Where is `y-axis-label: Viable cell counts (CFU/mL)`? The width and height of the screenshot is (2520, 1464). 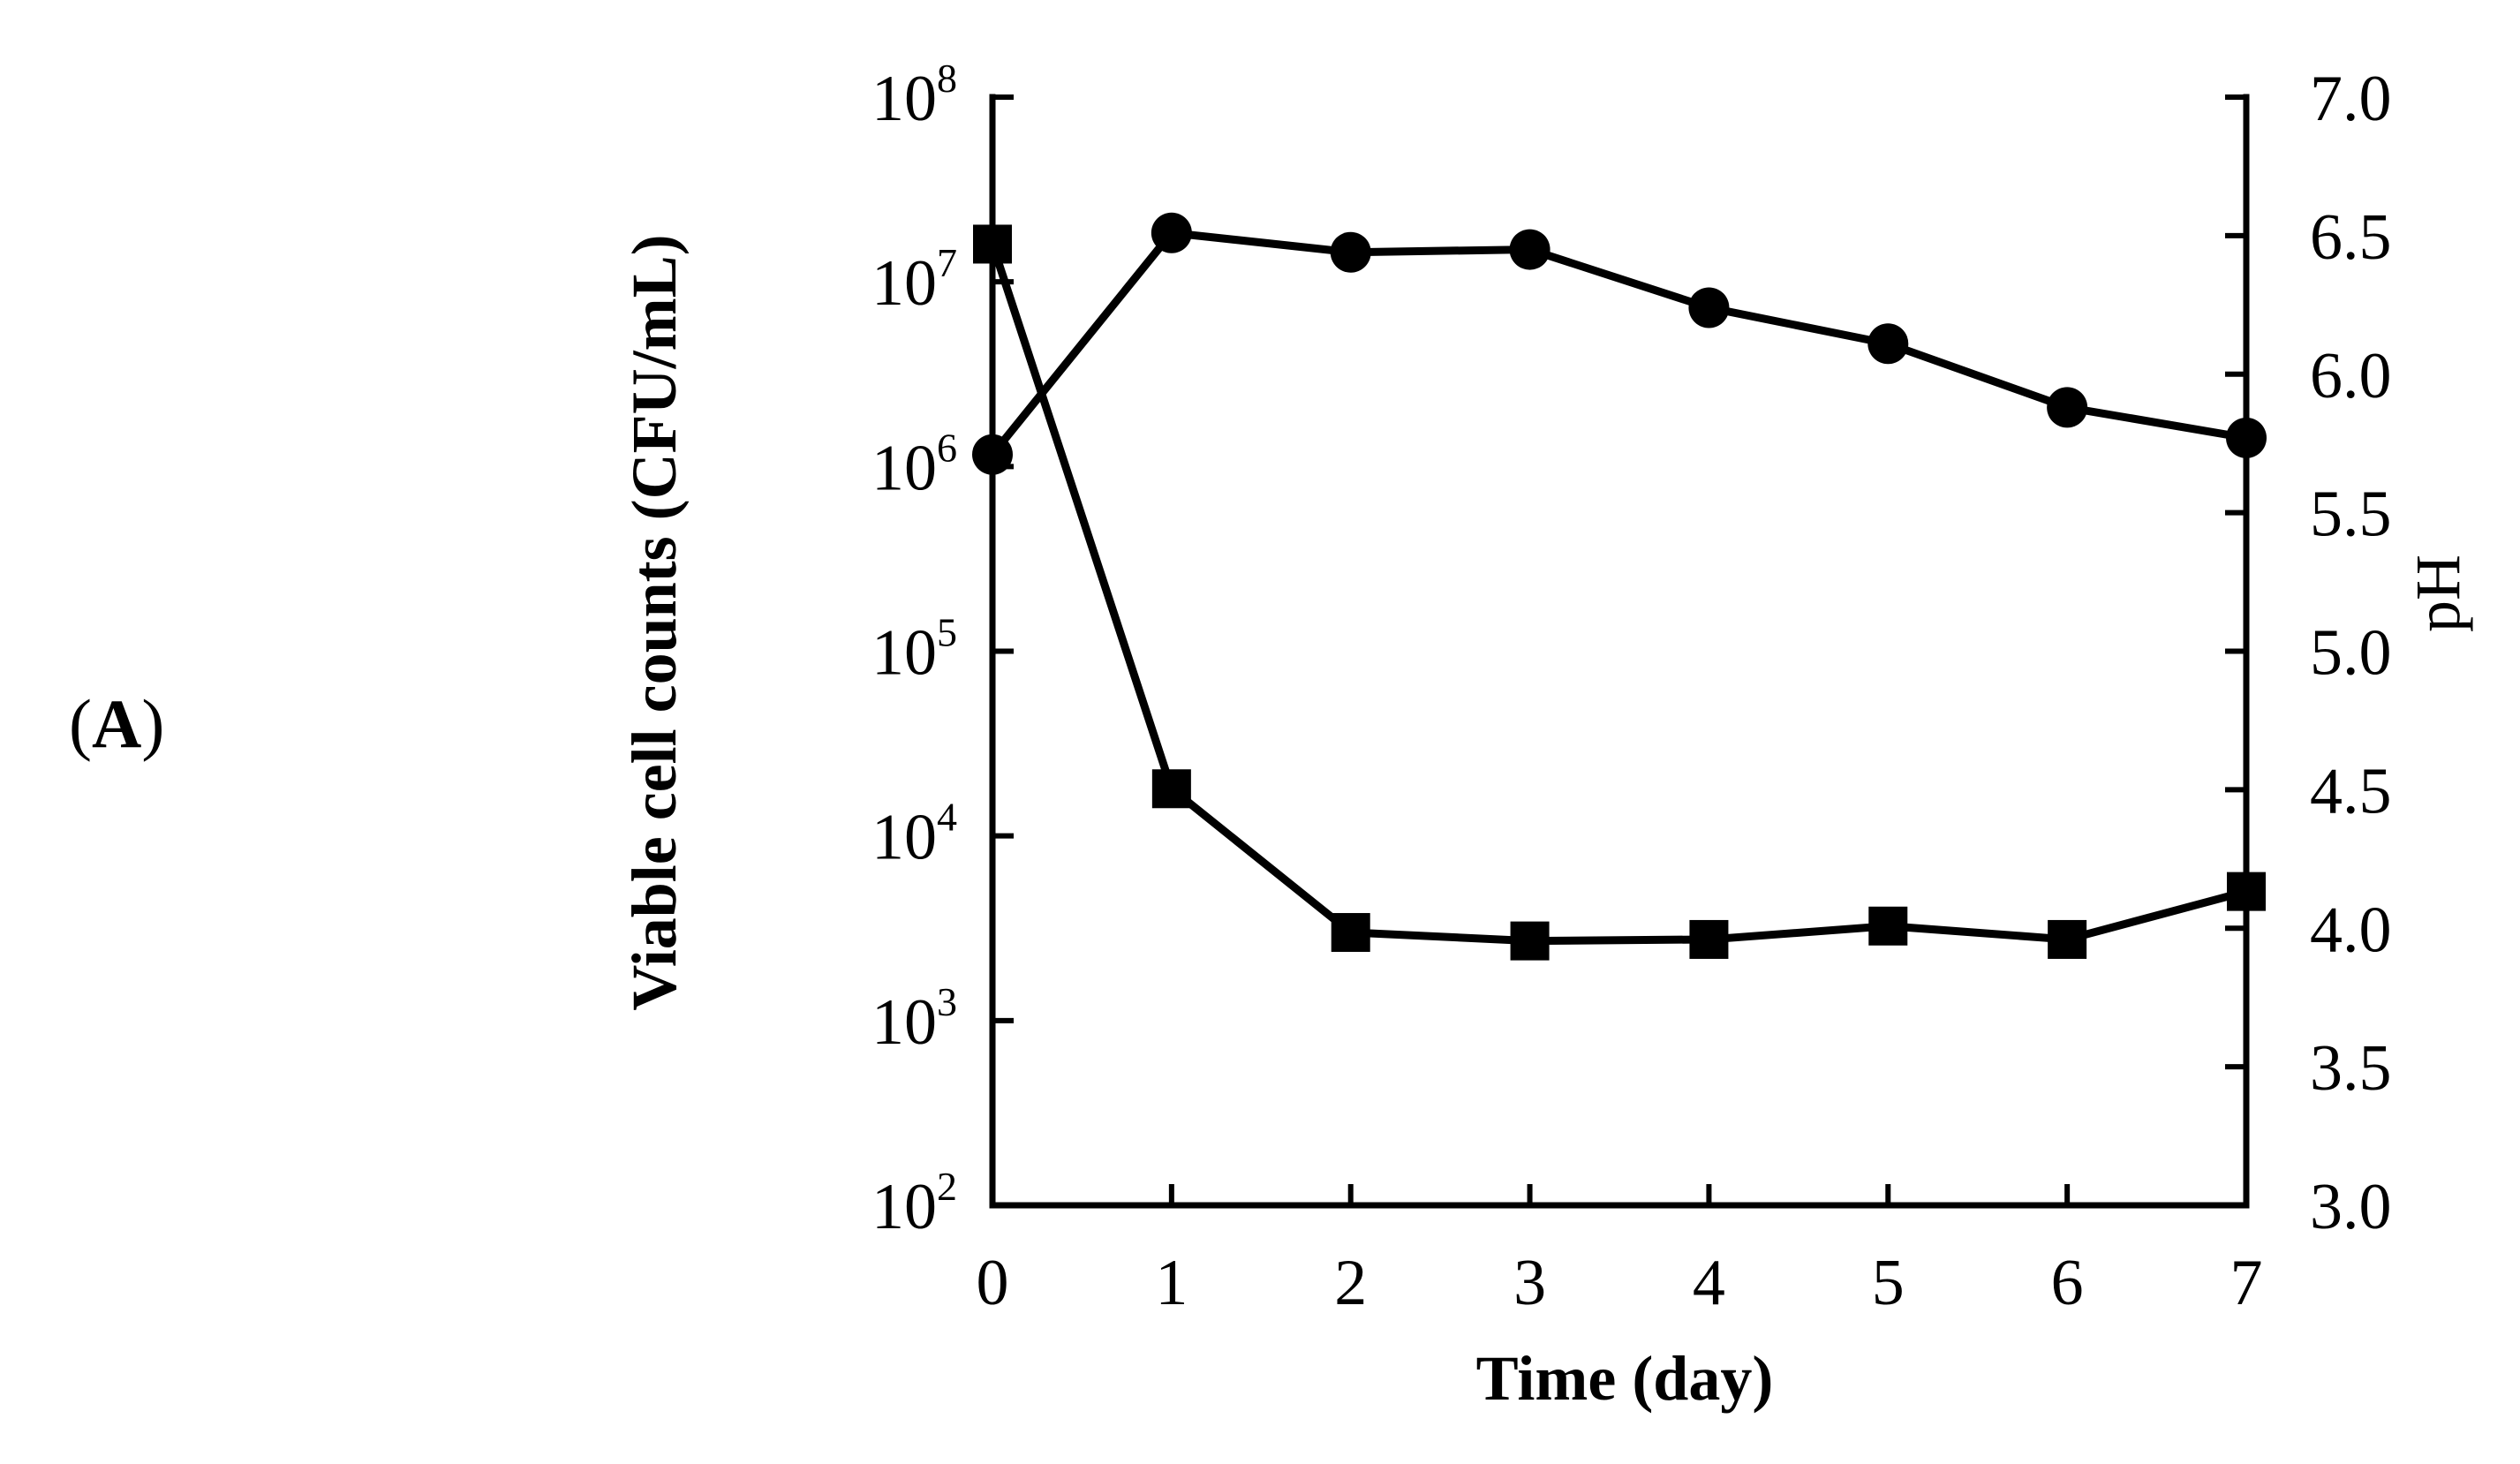
y-axis-label: Viable cell counts (CFU/mL) is located at coordinates (654, 622).